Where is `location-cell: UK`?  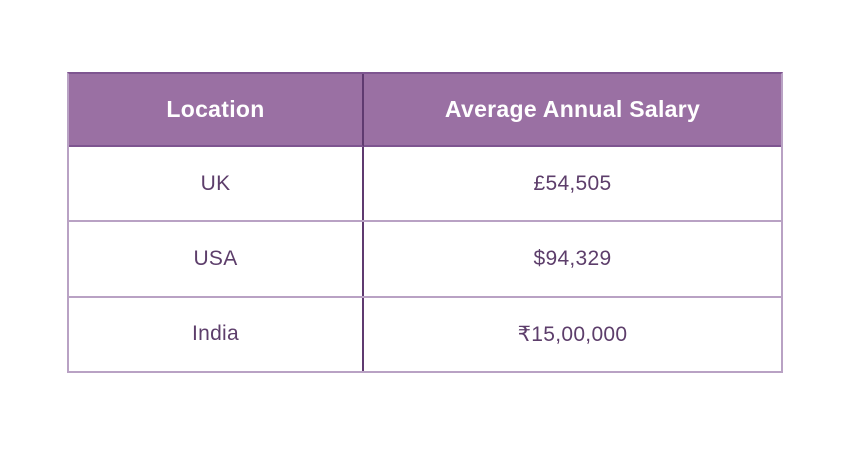
location-cell: UK is located at coordinates (216, 184).